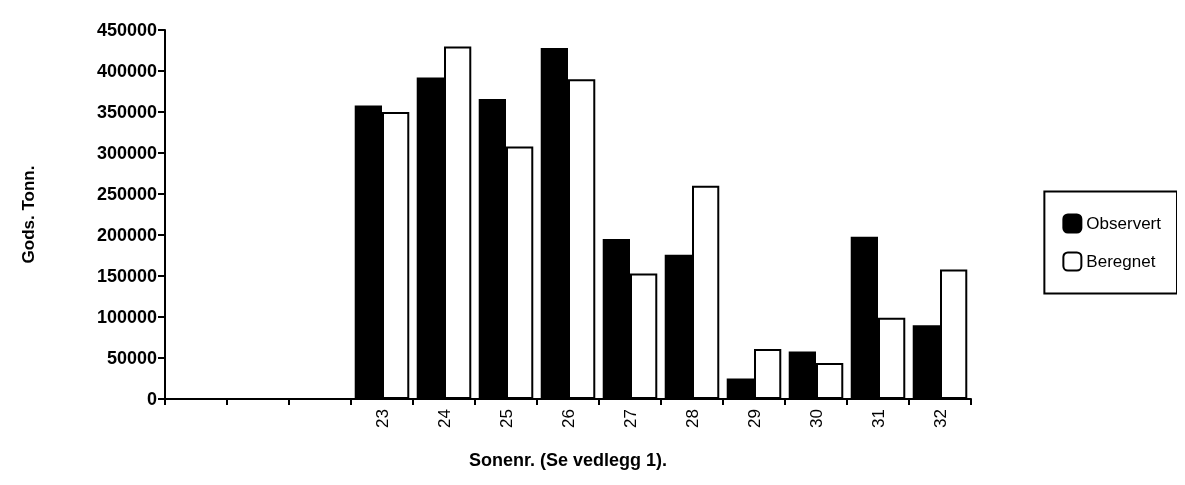 The height and width of the screenshot is (485, 1185). I want to click on x-tick-label: 32, so click(940, 418).